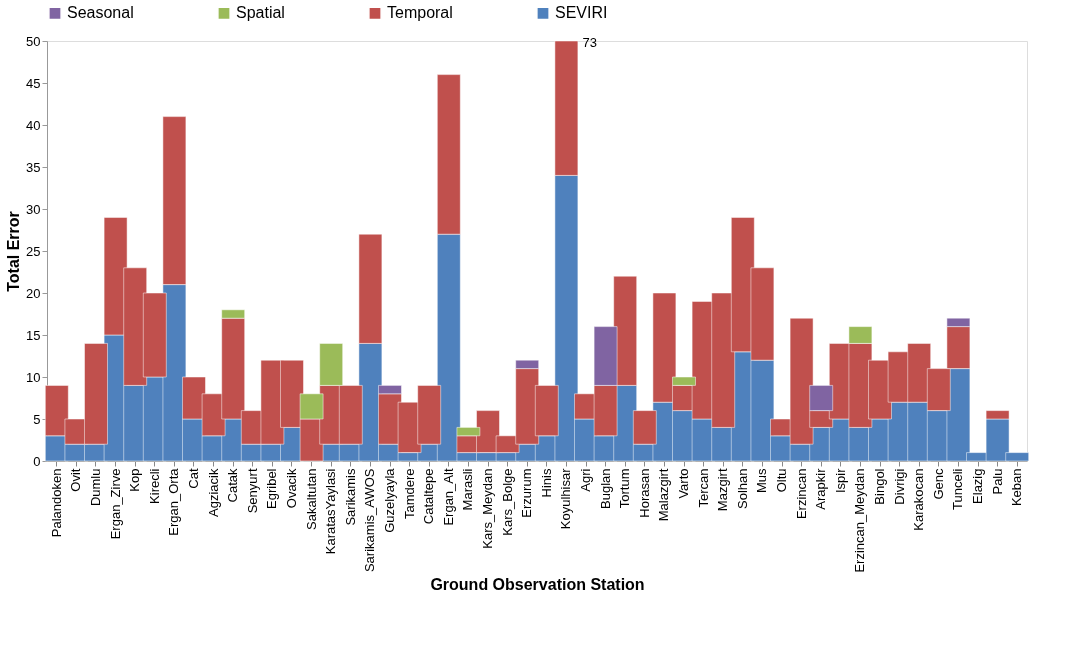 The image size is (1072, 652). I want to click on y-tick-label: 40, so click(33, 125).